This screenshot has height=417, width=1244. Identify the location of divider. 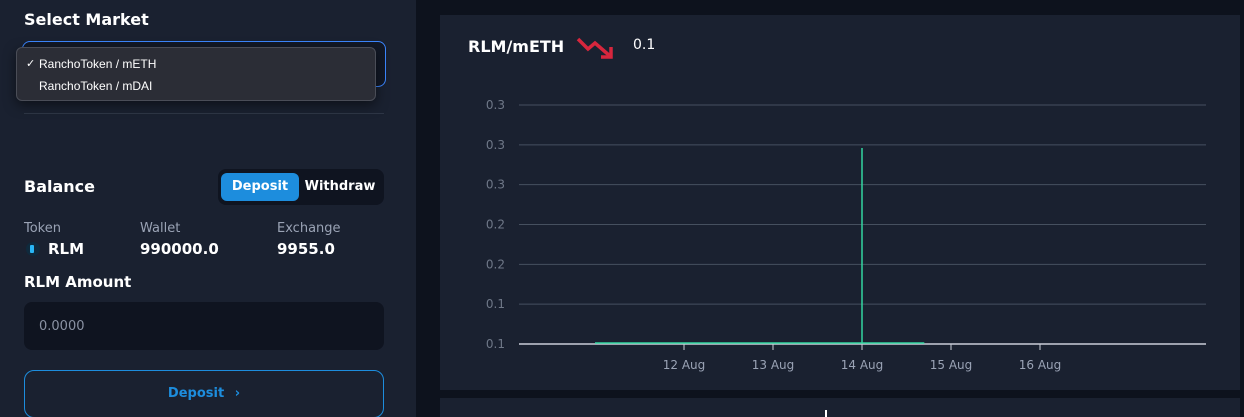
(204, 113).